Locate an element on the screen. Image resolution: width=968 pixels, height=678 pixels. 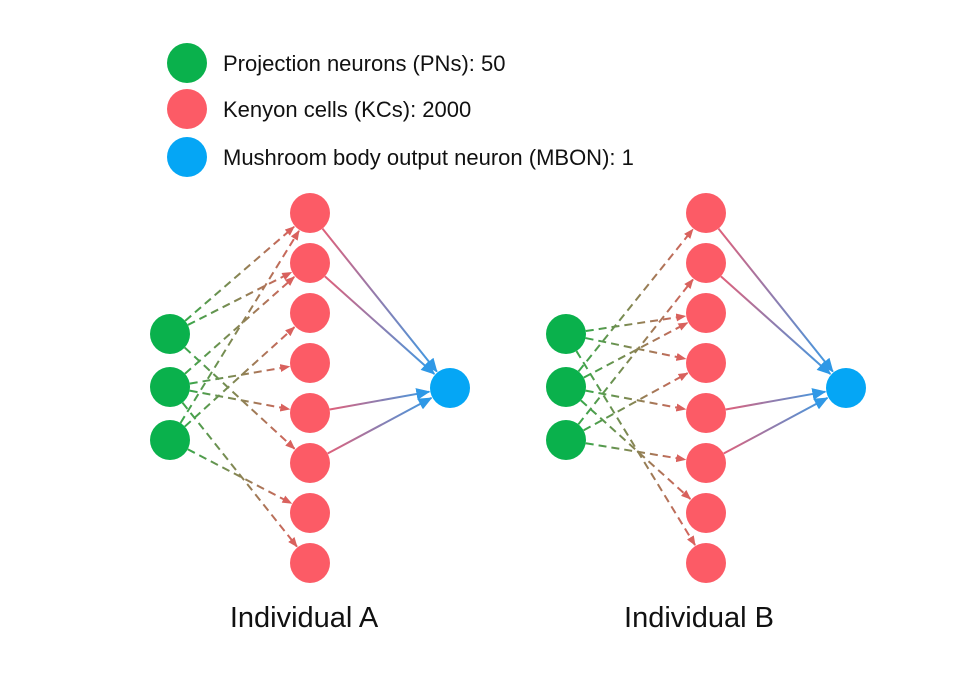
legend-label-mbon: Mushroom body output neuron (MBON): 1 is located at coordinates (428, 157).